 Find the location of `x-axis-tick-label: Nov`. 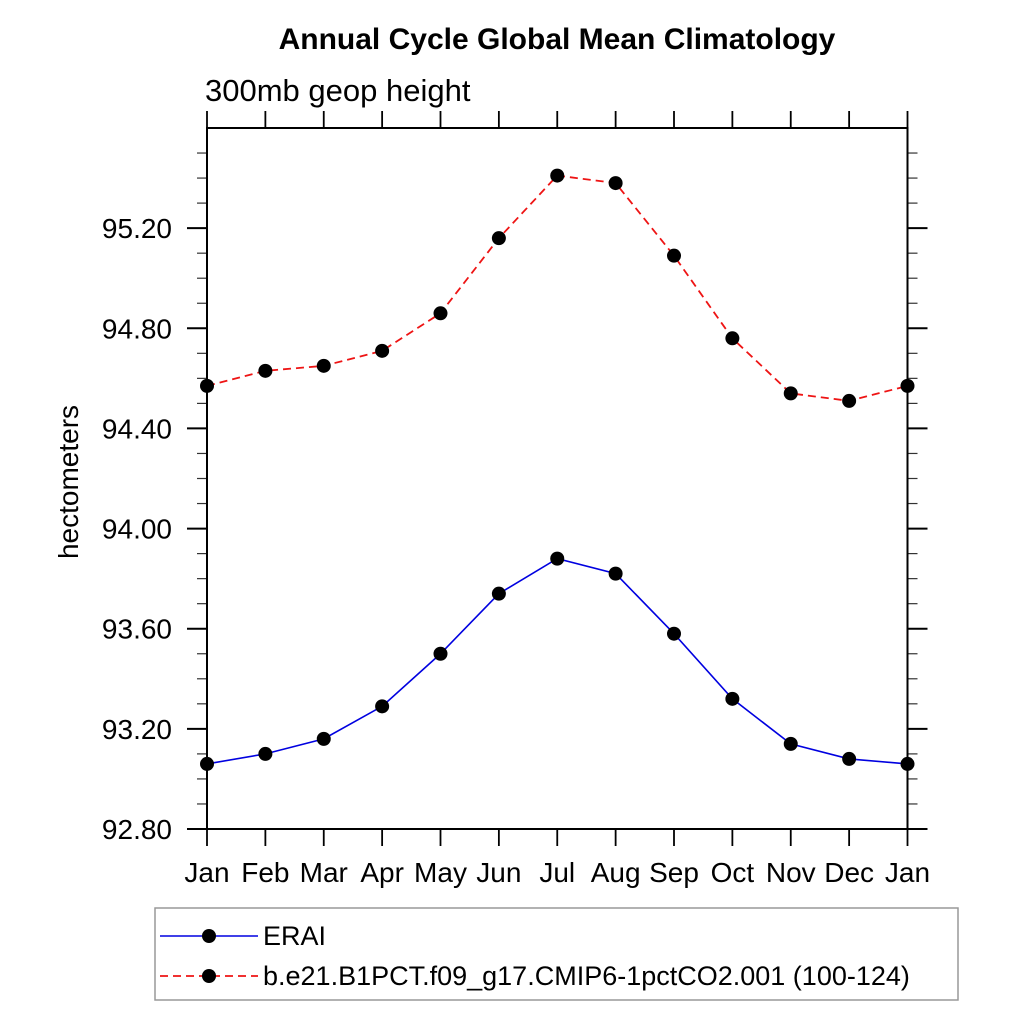

x-axis-tick-label: Nov is located at coordinates (791, 872).